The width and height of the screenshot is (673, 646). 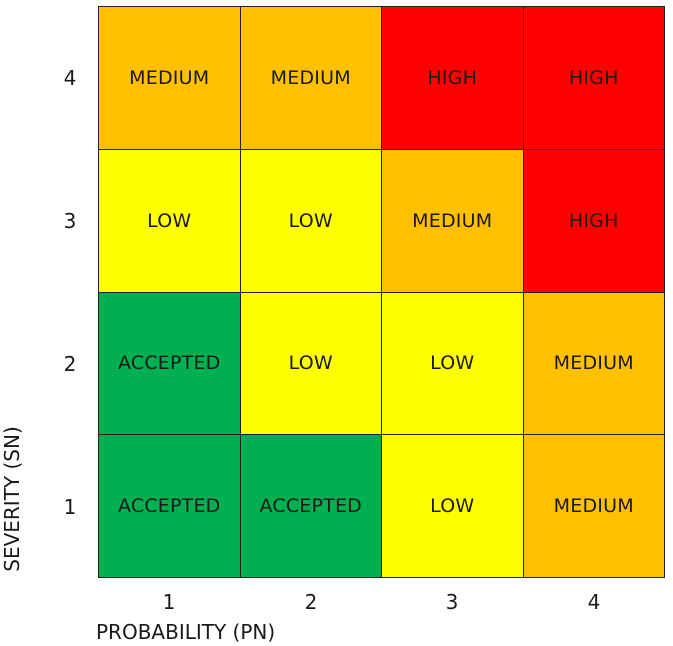 What do you see at coordinates (70, 364) in the screenshot?
I see `y-tick-2: 2` at bounding box center [70, 364].